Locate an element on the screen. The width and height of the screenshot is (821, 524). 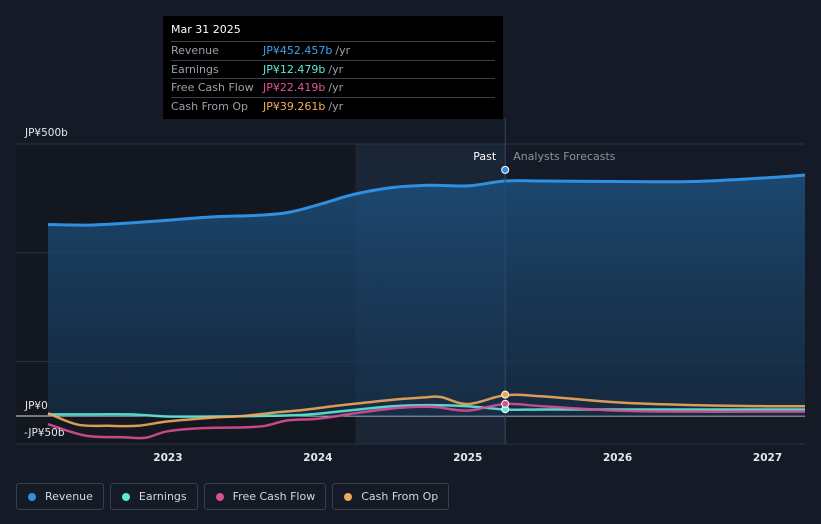
y-tick-label: -JP¥50b is located at coordinates (44, 433).